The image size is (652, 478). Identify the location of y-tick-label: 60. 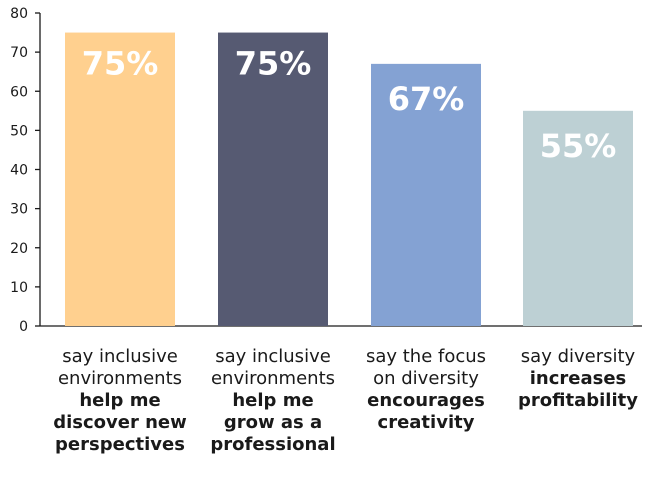
(19, 92).